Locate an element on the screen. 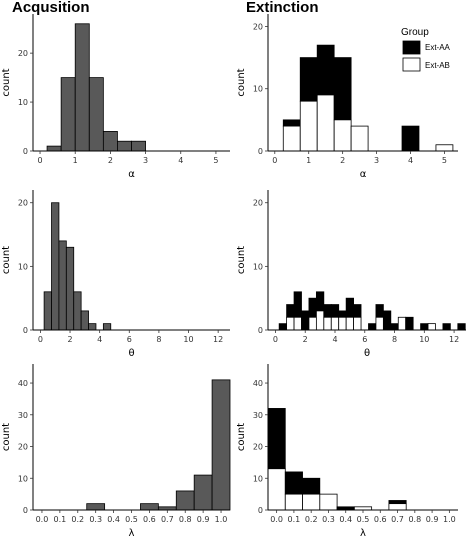 This screenshot has height=541, width=474. legend-title: Group is located at coordinates (415, 32).